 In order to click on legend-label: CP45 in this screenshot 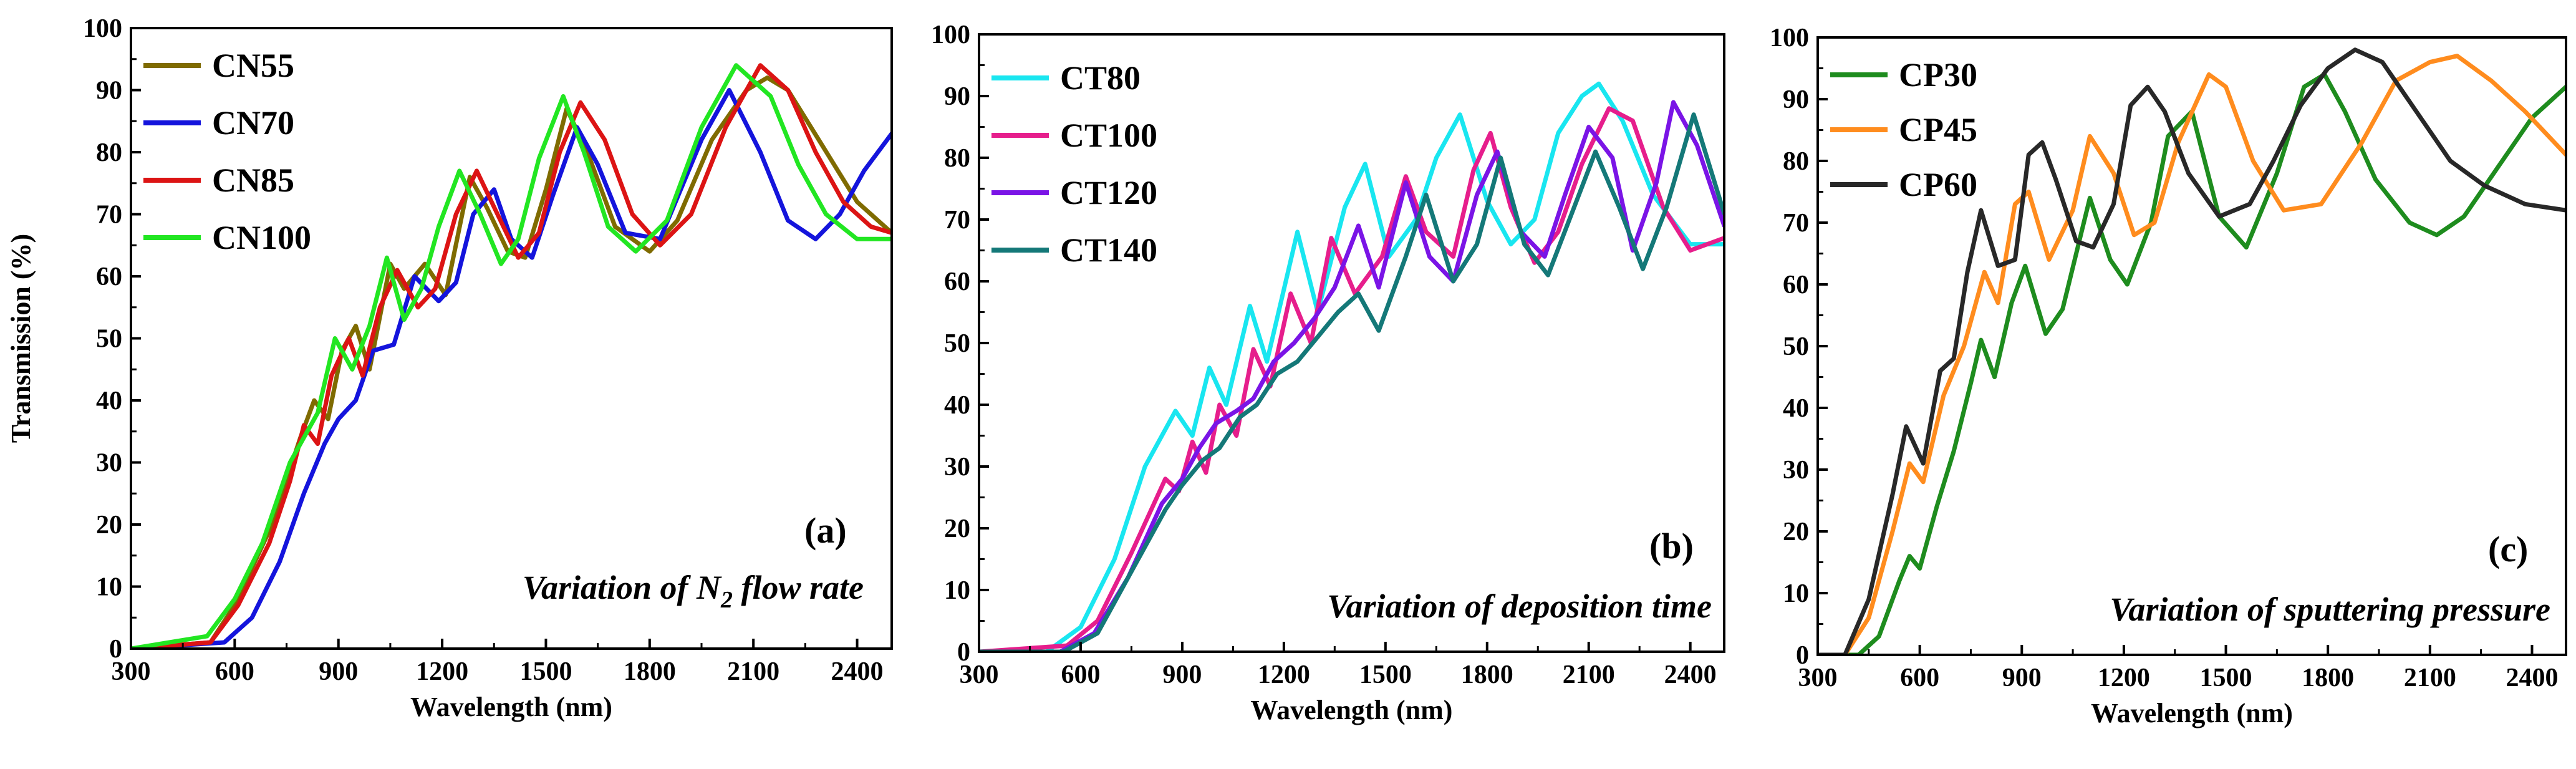, I will do `click(1938, 130)`.